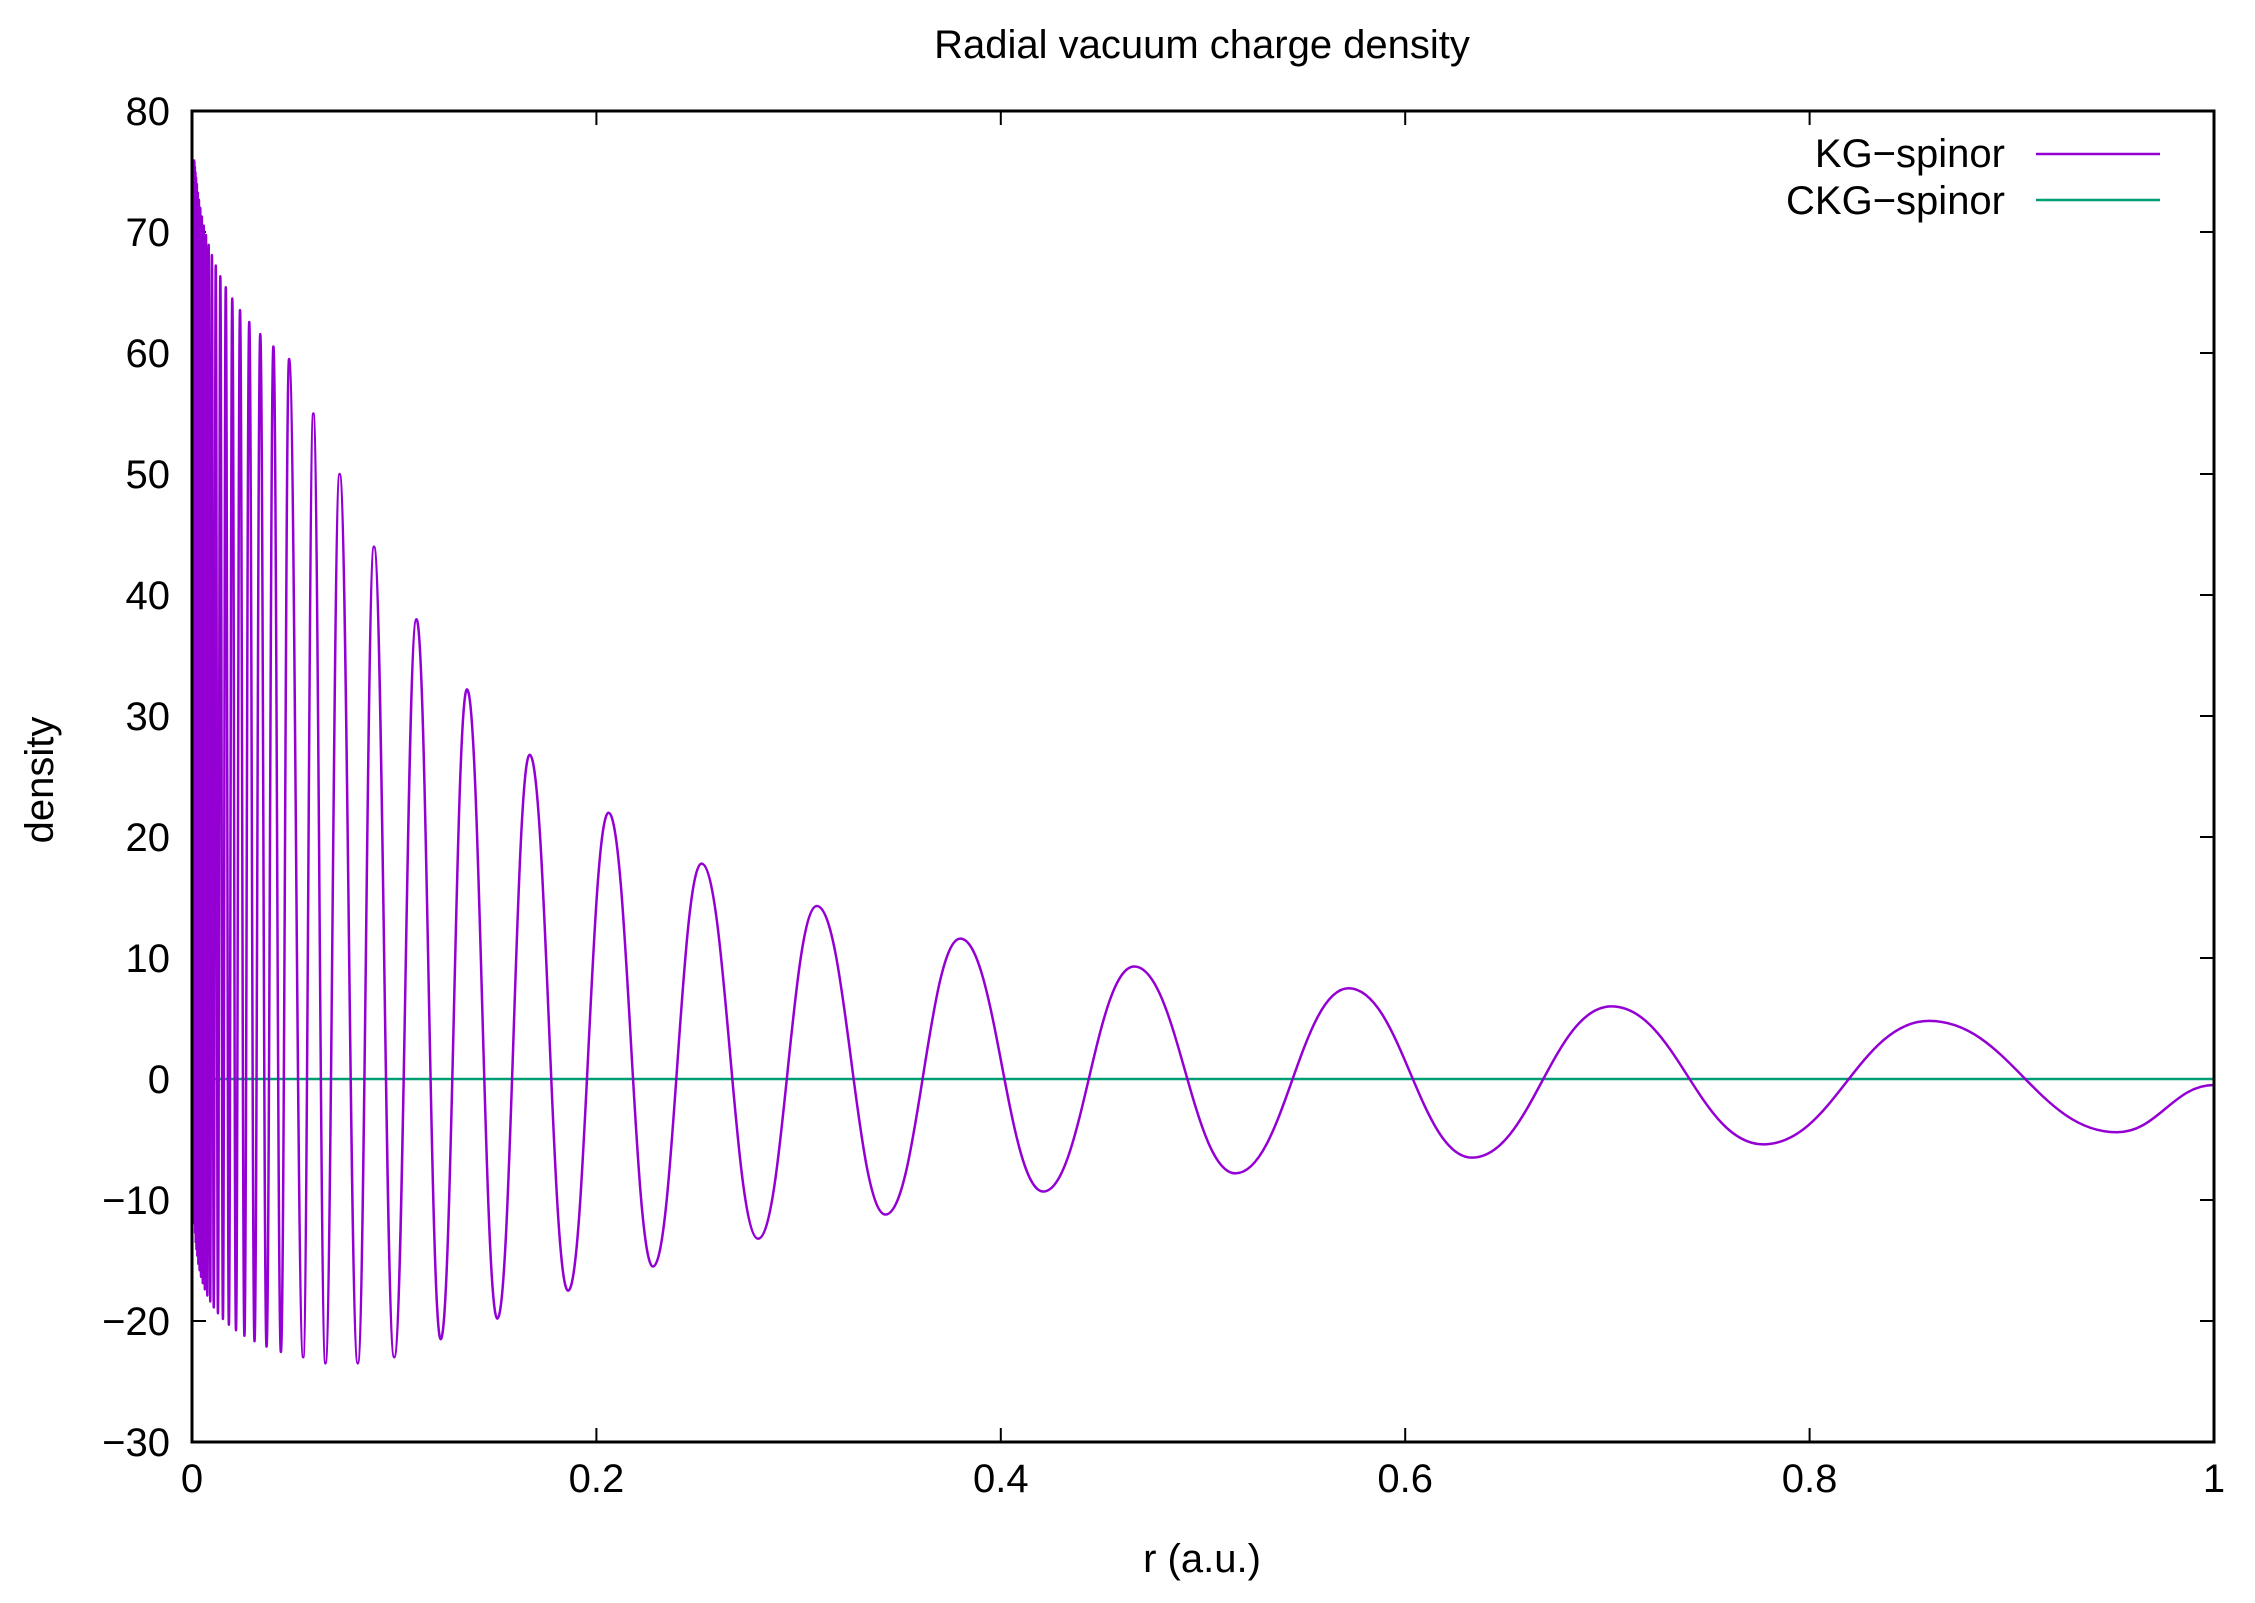 The width and height of the screenshot is (2255, 1603). Describe the element at coordinates (159, 1080) in the screenshot. I see `y-tick-label: 0` at that location.